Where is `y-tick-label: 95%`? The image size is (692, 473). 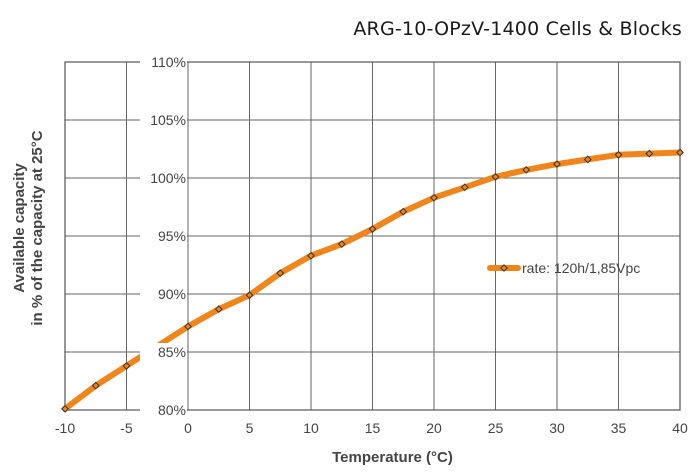
y-tick-label: 95% is located at coordinates (172, 236).